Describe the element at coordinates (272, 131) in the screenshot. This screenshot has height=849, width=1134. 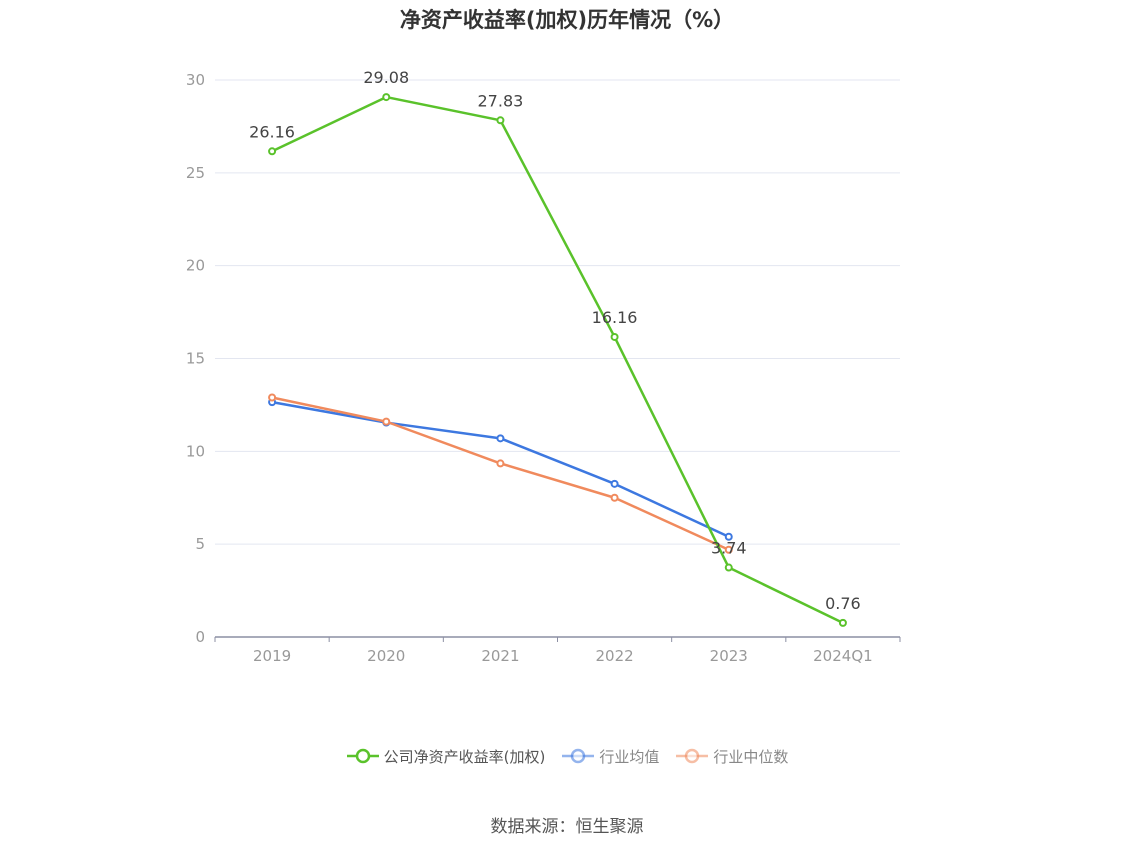
I see `data-label: 26.16` at that location.